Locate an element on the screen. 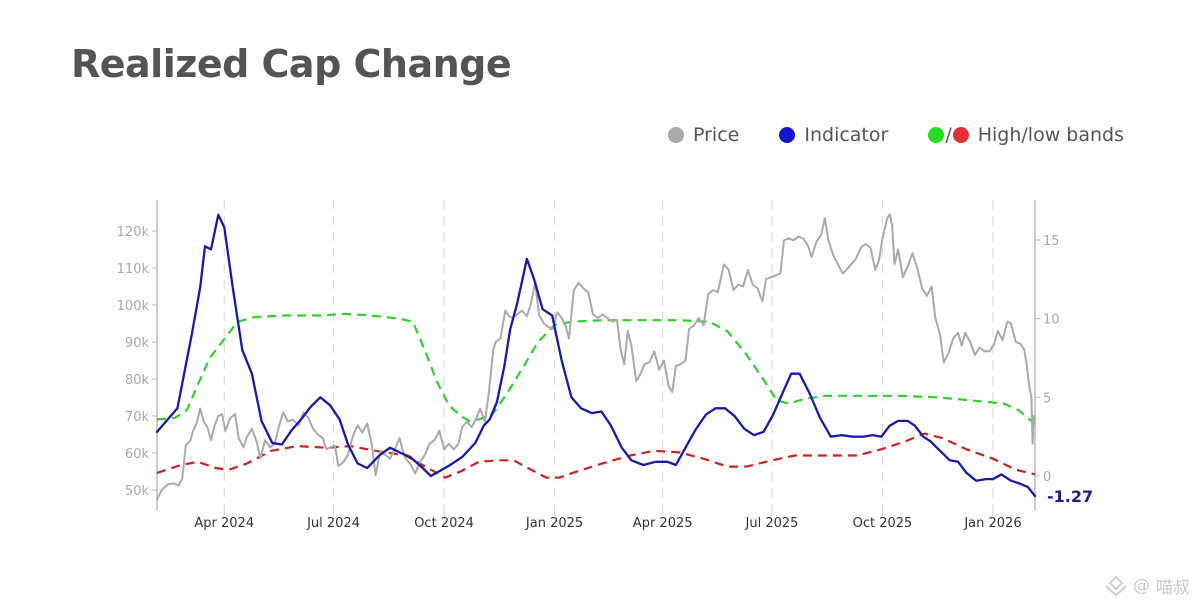 This screenshot has height=612, width=1200. x-tick-label: Oct 2025 is located at coordinates (883, 523).